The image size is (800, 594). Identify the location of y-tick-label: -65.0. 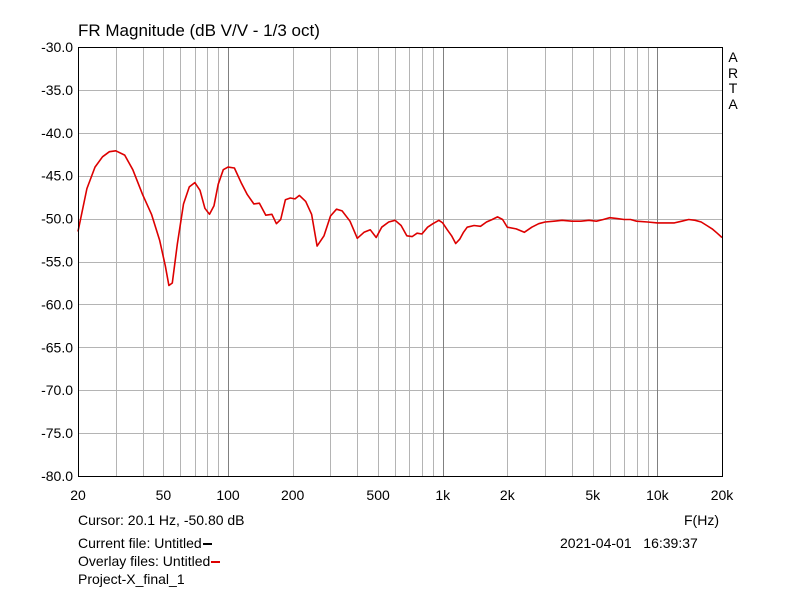
(57, 347).